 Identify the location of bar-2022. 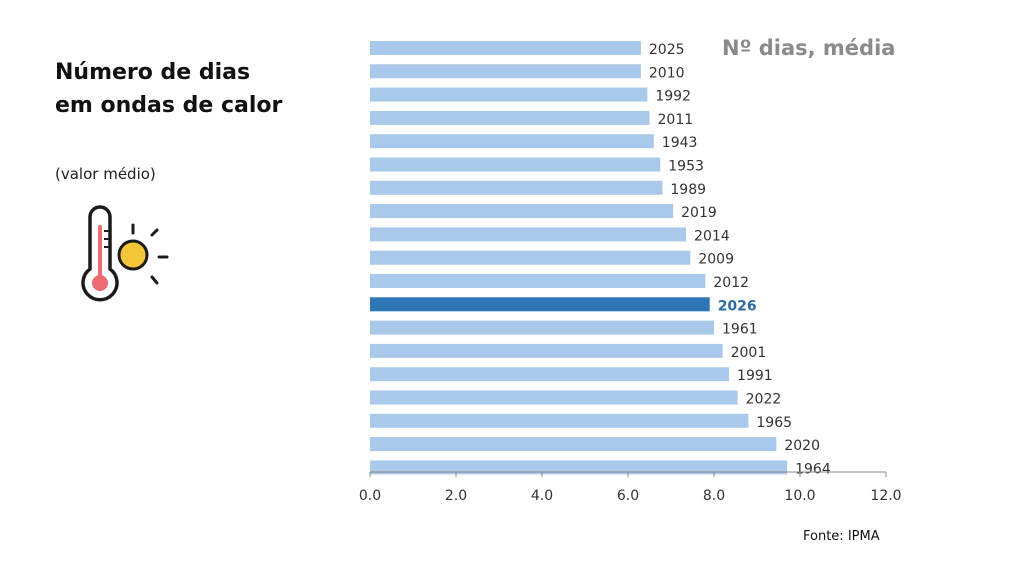
(554, 397).